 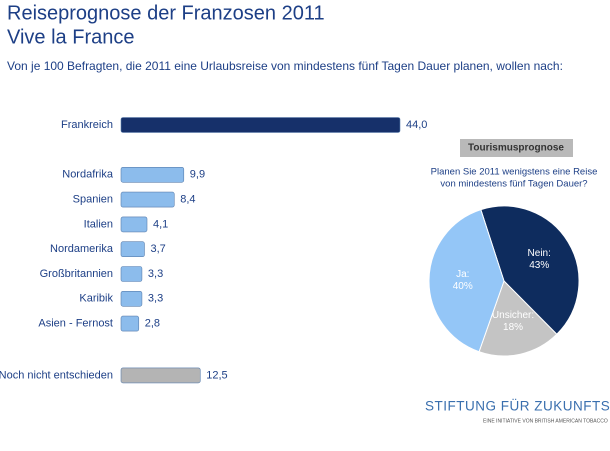 What do you see at coordinates (513, 315) in the screenshot?
I see `slice-label: Unsicher:` at bounding box center [513, 315].